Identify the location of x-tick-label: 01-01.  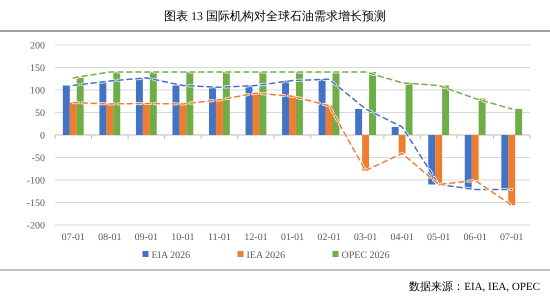
(292, 237).